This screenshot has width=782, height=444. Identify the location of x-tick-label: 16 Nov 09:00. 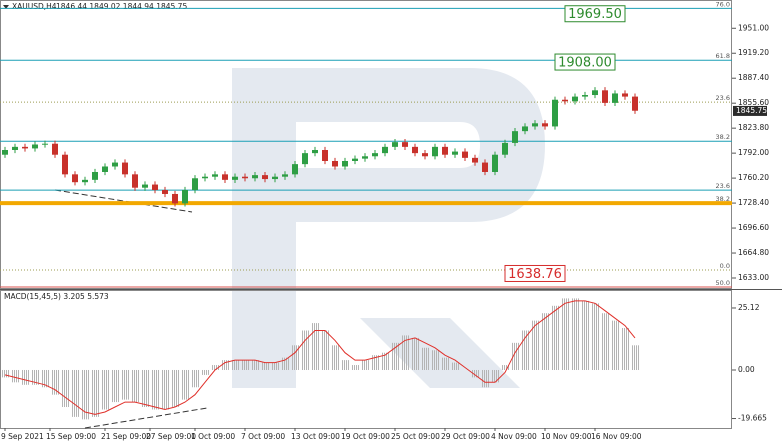
(616, 436).